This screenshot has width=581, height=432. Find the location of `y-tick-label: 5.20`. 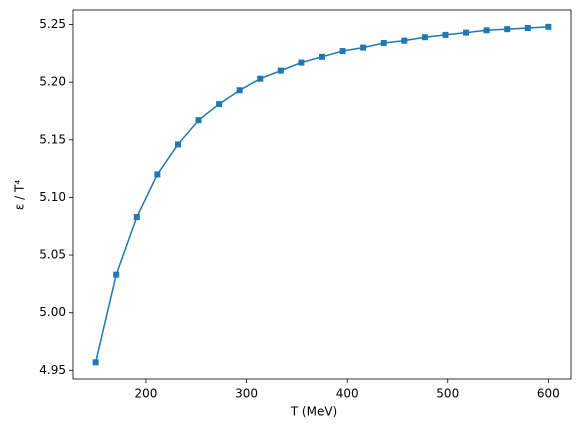

y-tick-label: 5.20 is located at coordinates (52, 82).